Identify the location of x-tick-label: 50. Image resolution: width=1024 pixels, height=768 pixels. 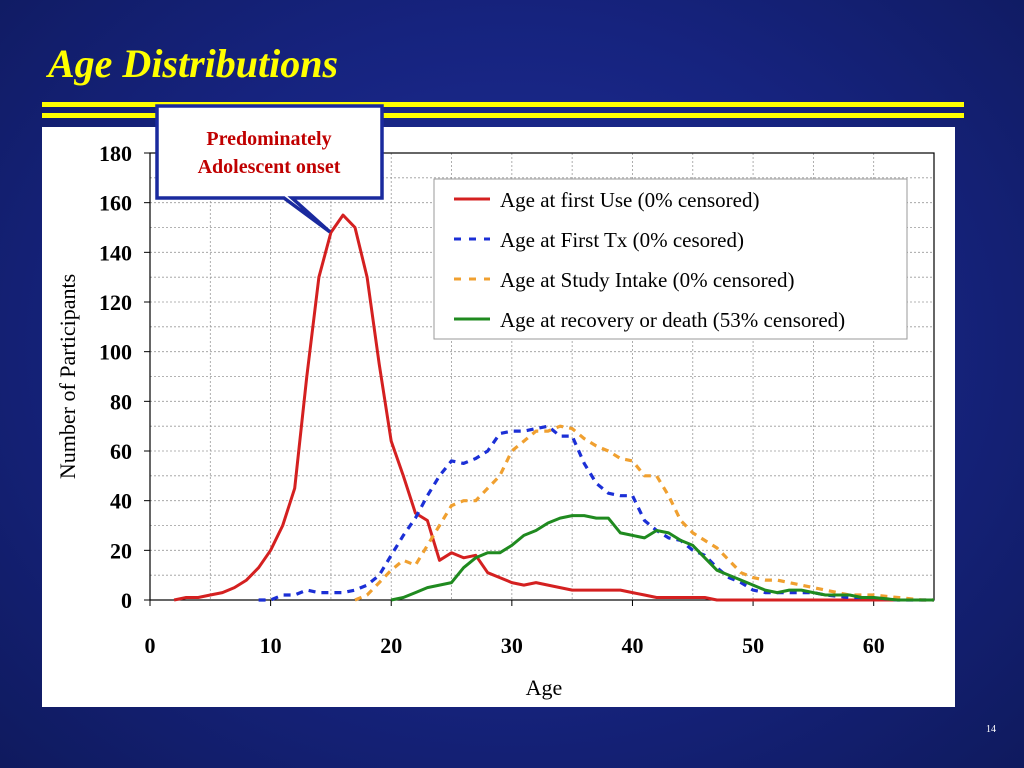
(753, 645).